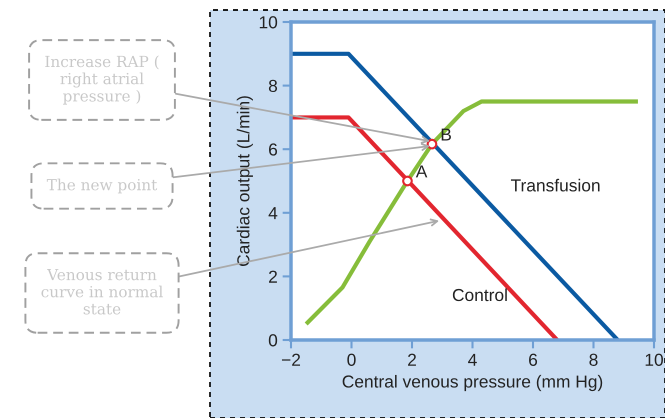 The image size is (665, 418). What do you see at coordinates (291, 360) in the screenshot?
I see `x-tick-label: −2` at bounding box center [291, 360].